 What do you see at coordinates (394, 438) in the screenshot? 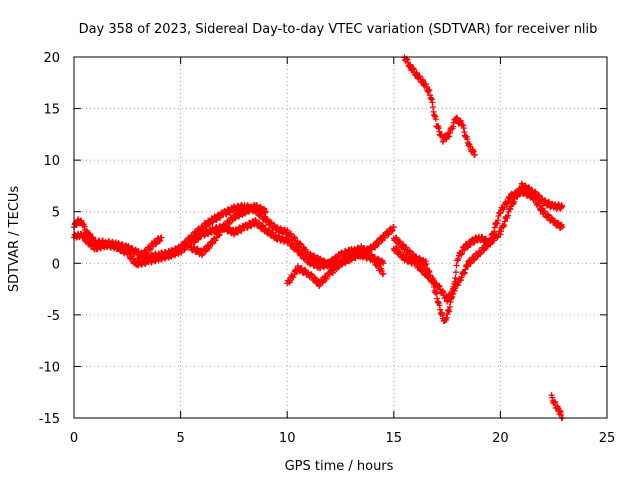
I see `x-tick-label: 15` at bounding box center [394, 438].